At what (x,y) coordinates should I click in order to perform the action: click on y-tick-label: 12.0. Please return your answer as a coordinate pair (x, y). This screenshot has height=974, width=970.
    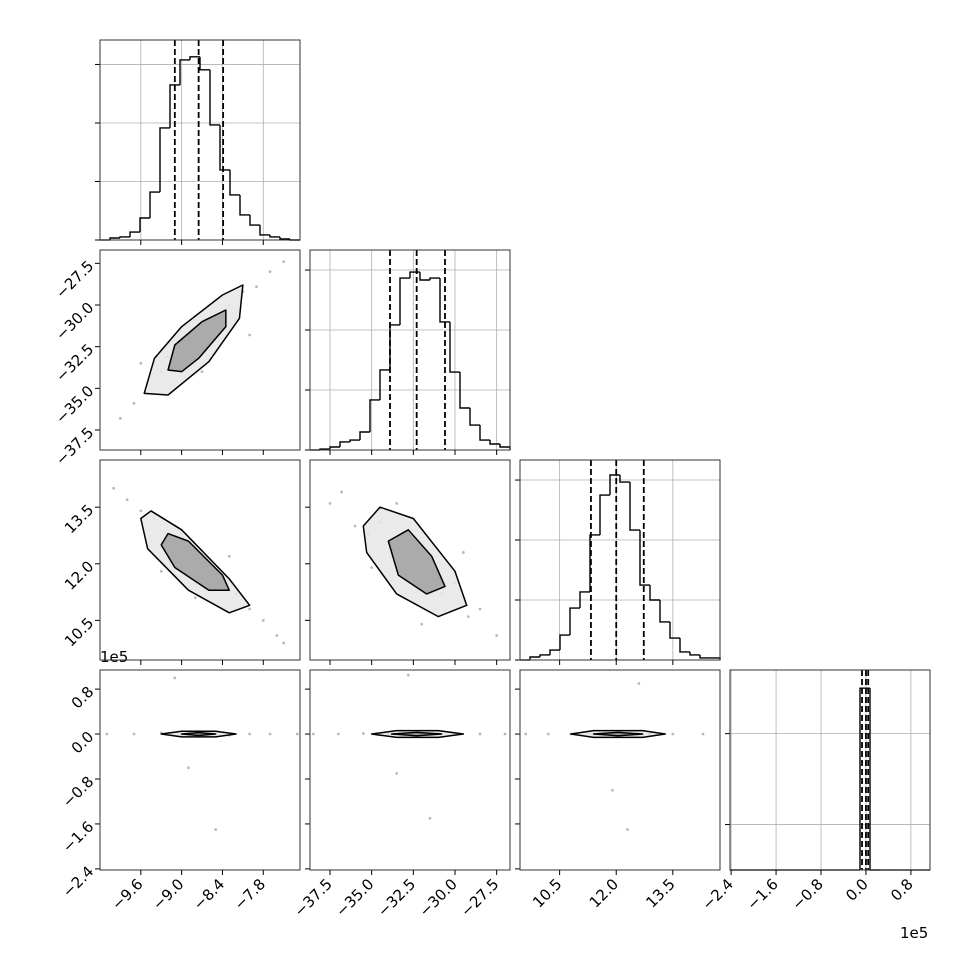
    Looking at the image, I should click on (79, 575).